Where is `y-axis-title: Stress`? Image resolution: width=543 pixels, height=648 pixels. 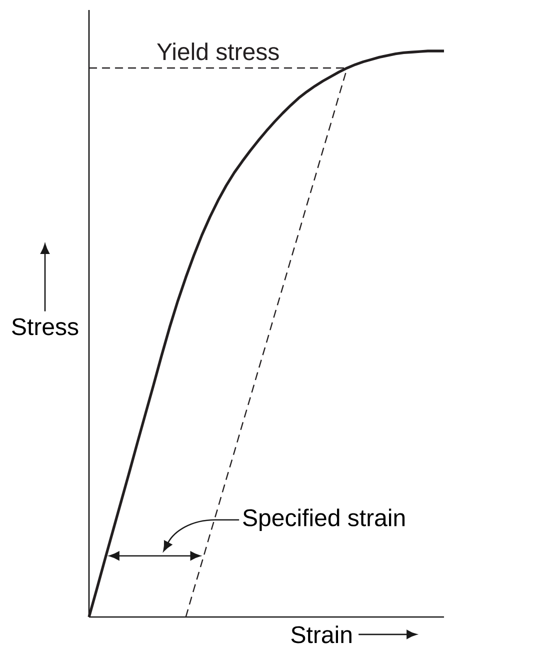 y-axis-title: Stress is located at coordinates (45, 327).